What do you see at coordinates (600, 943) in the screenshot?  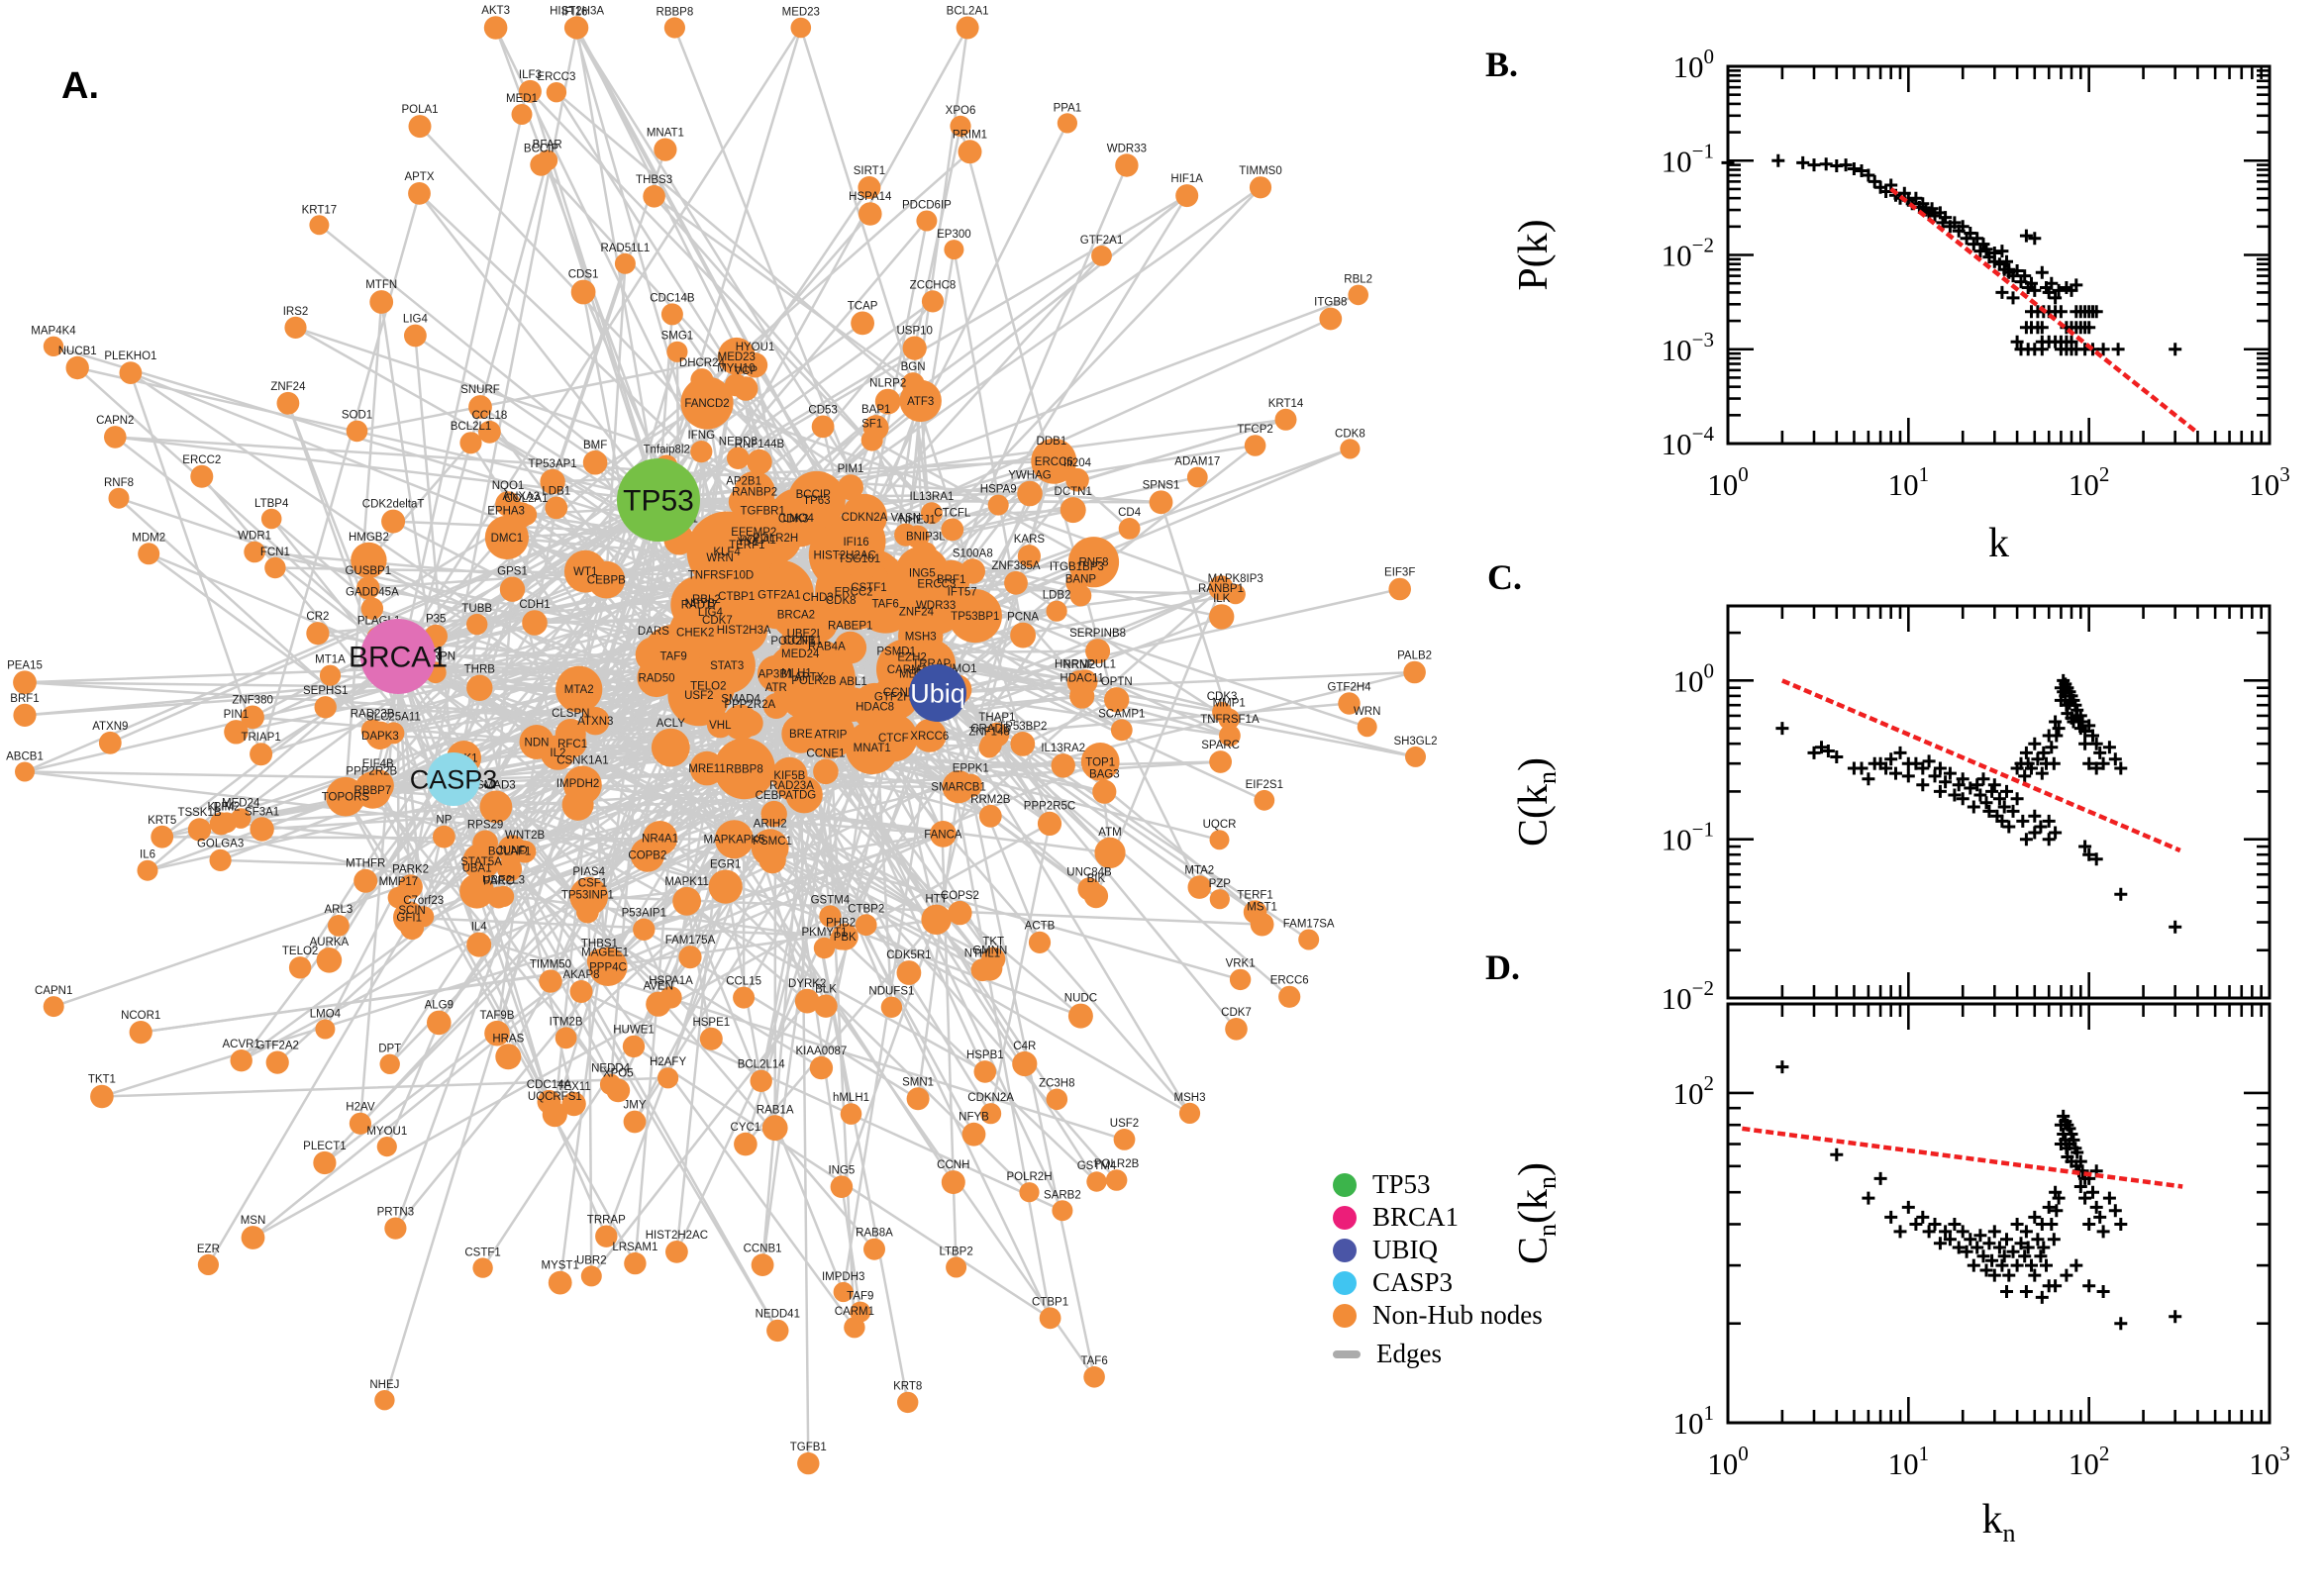 I see `network-node-label: THBS1` at bounding box center [600, 943].